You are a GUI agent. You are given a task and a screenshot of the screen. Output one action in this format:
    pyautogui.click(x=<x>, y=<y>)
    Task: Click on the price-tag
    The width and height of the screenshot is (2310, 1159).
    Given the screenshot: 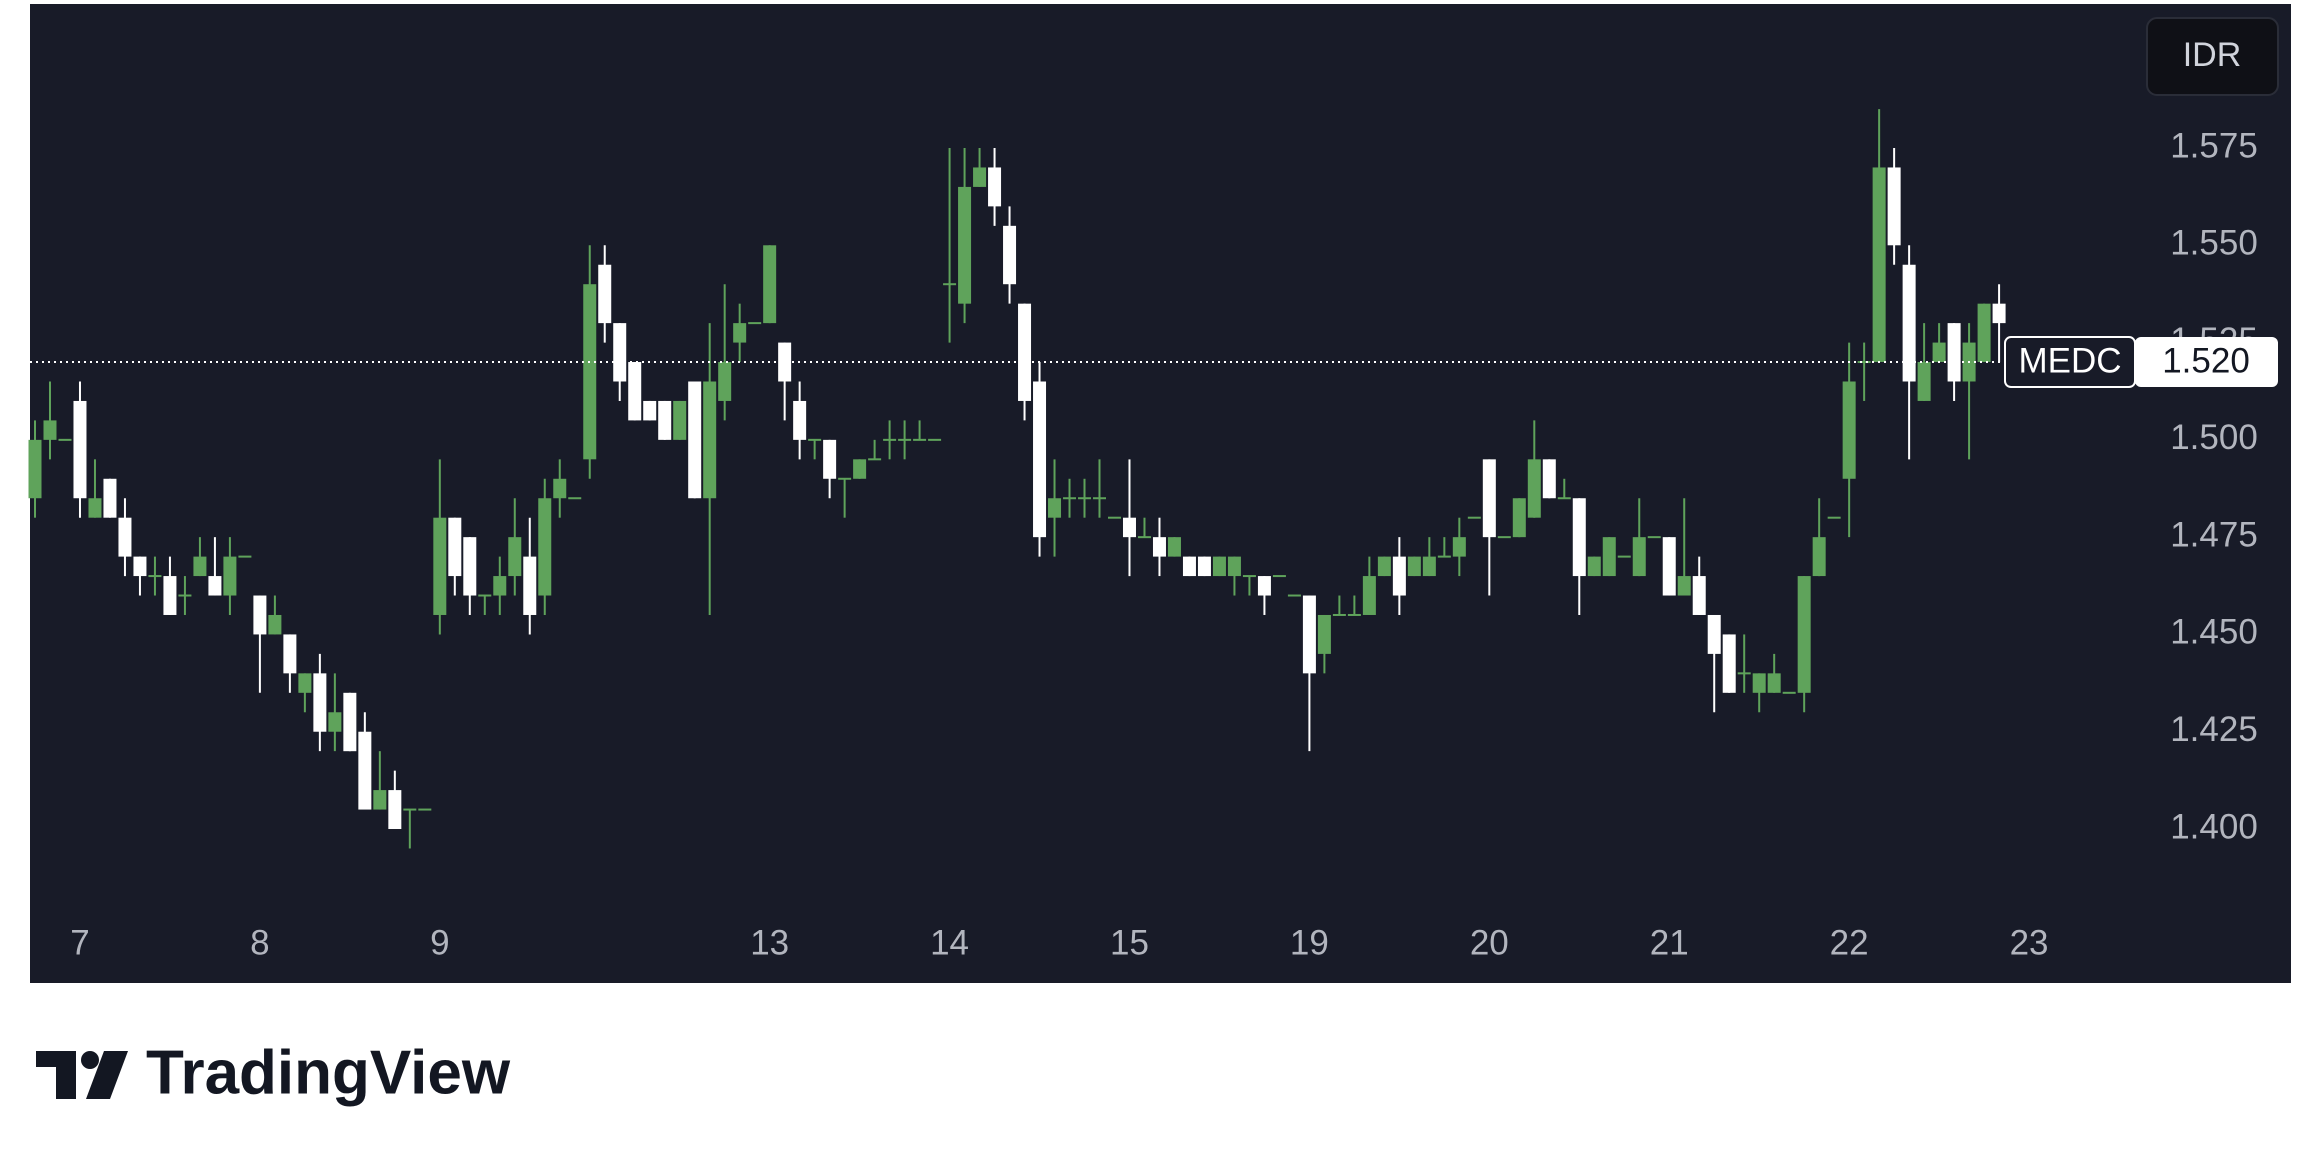 What is the action you would take?
    pyautogui.click(x=2206, y=362)
    